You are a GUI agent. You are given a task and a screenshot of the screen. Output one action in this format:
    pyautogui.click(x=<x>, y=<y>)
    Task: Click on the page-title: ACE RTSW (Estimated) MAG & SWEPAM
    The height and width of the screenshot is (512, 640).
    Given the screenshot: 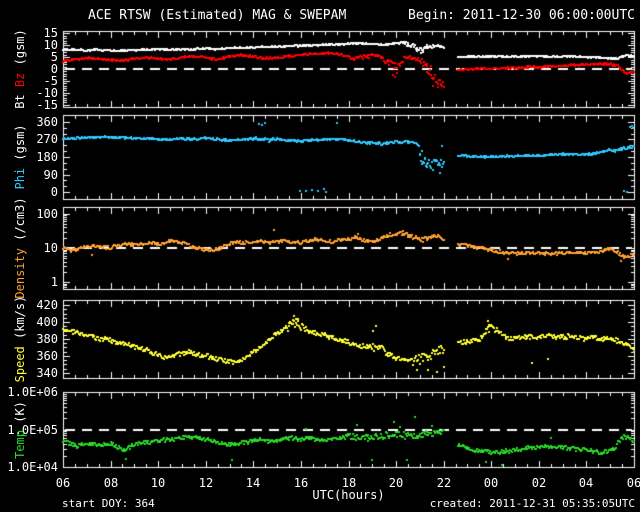 What is the action you would take?
    pyautogui.click(x=217, y=15)
    